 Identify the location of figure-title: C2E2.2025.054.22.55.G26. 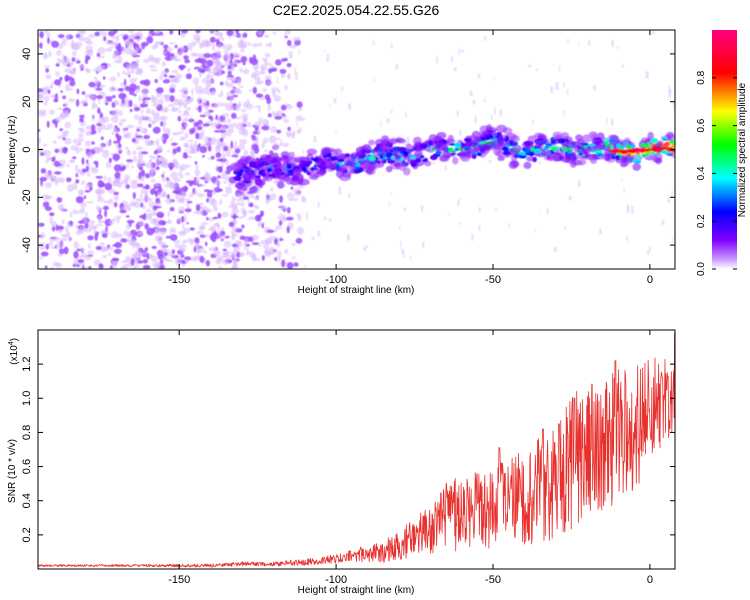
(356, 10).